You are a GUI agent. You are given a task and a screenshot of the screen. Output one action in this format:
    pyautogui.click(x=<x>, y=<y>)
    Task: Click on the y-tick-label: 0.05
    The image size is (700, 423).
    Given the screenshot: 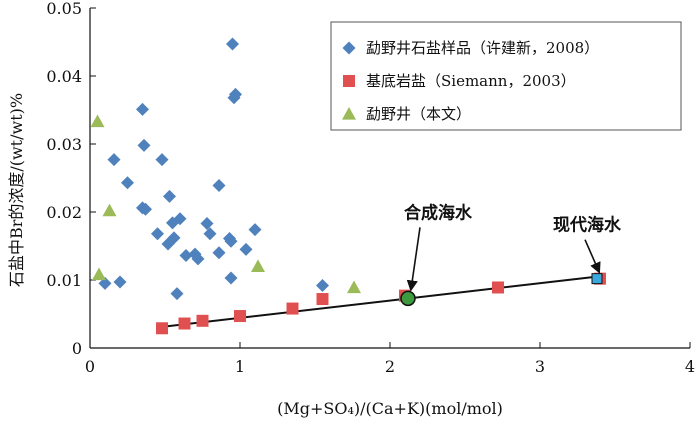 What is the action you would take?
    pyautogui.click(x=64, y=9)
    